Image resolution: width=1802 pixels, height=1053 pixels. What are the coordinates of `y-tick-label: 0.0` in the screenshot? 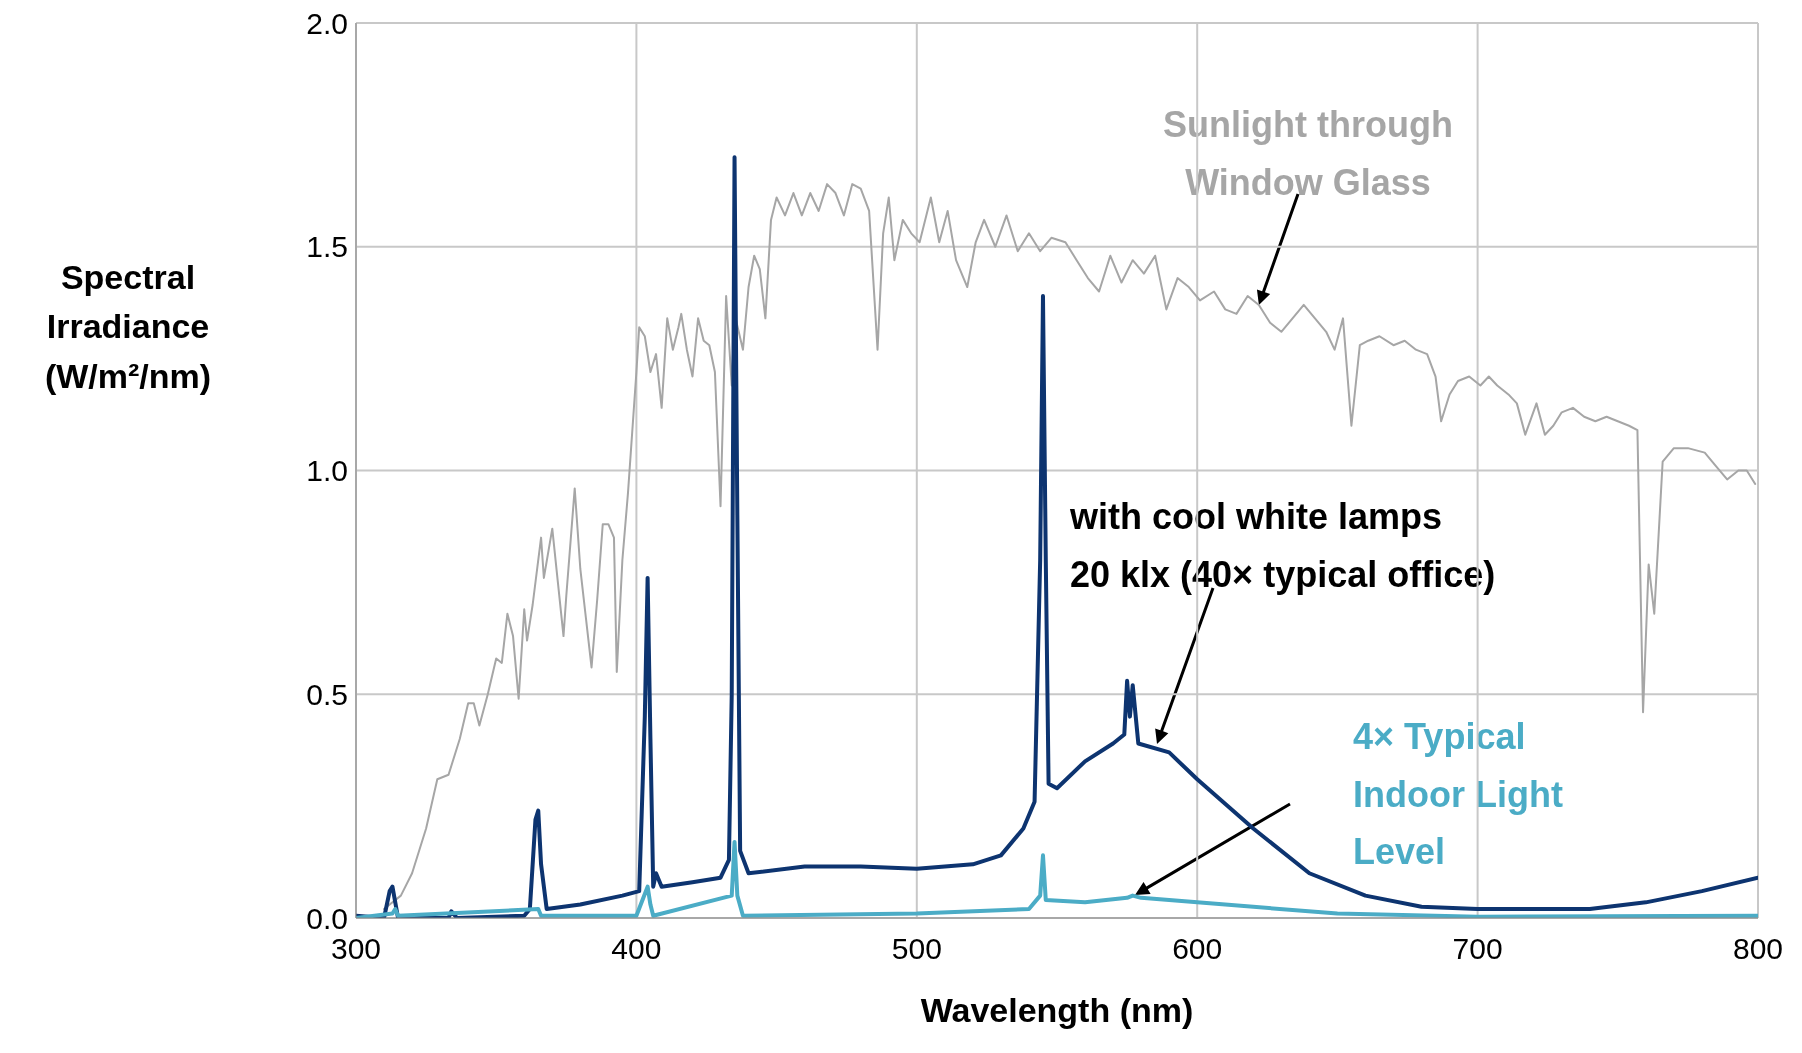 It's located at (327, 918).